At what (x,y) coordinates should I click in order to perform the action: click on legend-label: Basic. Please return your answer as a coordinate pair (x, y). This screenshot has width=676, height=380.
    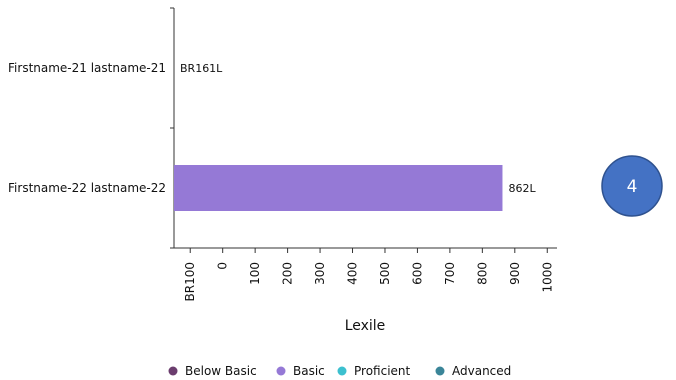
    Looking at the image, I should click on (309, 371).